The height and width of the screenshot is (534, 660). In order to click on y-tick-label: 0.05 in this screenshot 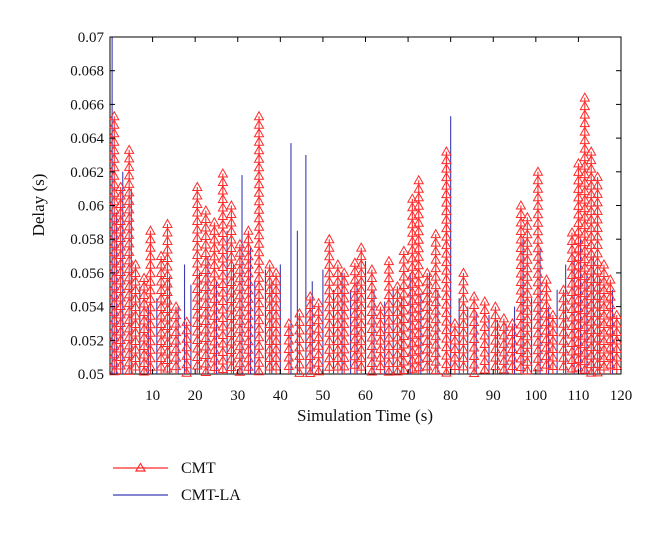, I will do `click(91, 375)`.